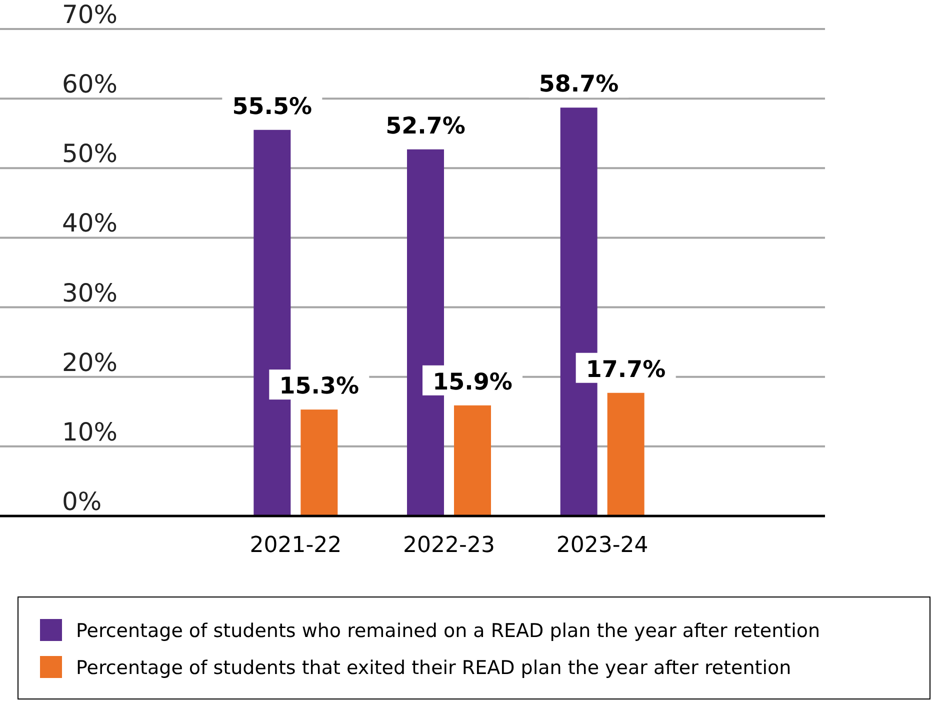  Describe the element at coordinates (90, 14) in the screenshot. I see `y-tick-label: 70%` at that location.